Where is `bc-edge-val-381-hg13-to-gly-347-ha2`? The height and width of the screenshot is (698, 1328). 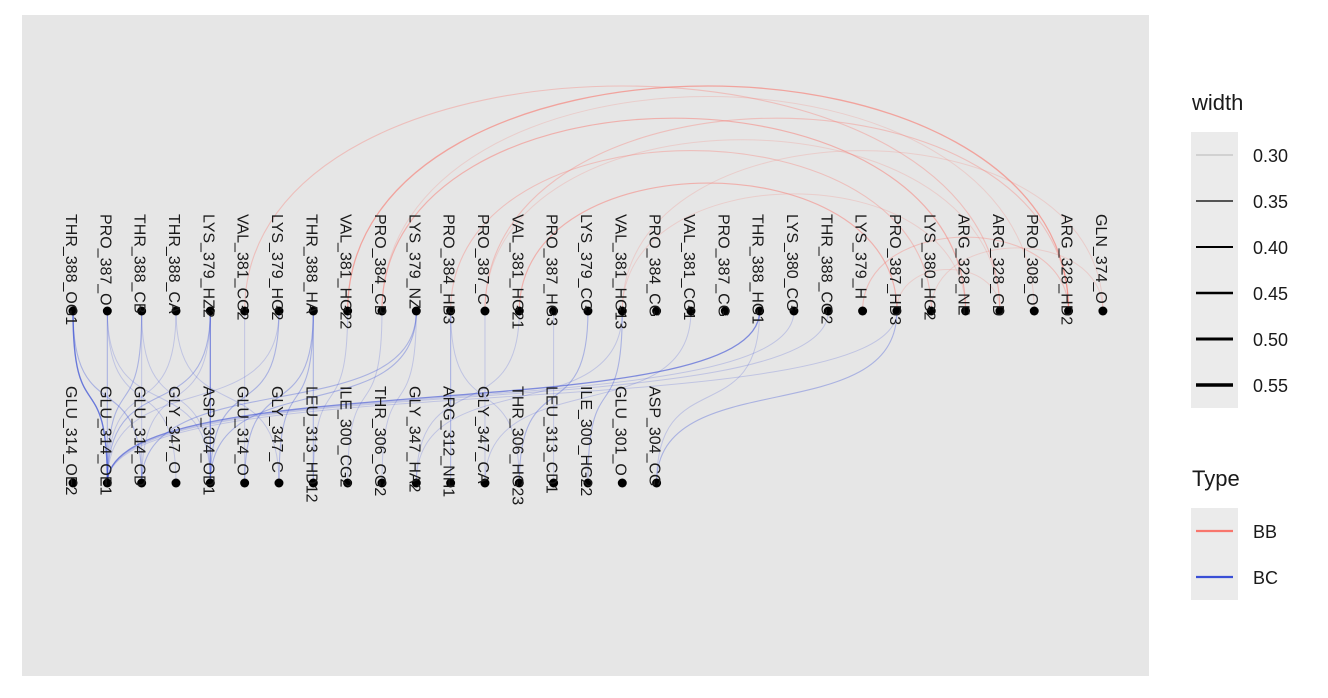
bc-edge-val-381-hg13-to-gly-347-ha2 is located at coordinates (519, 397).